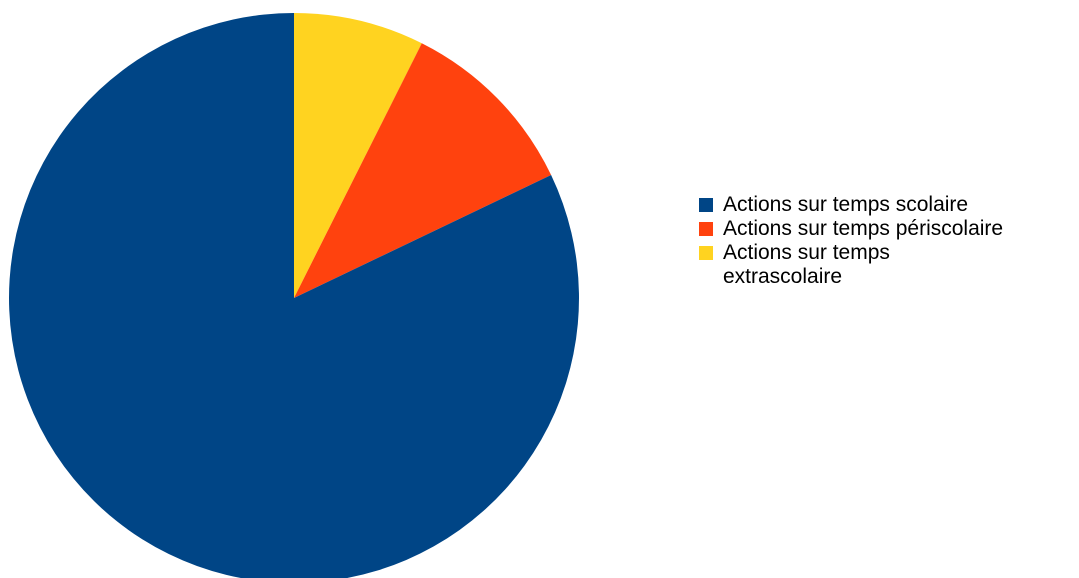 The image size is (1079, 578). Describe the element at coordinates (706, 253) in the screenshot. I see `legend-swatch-extrascolaire` at that location.